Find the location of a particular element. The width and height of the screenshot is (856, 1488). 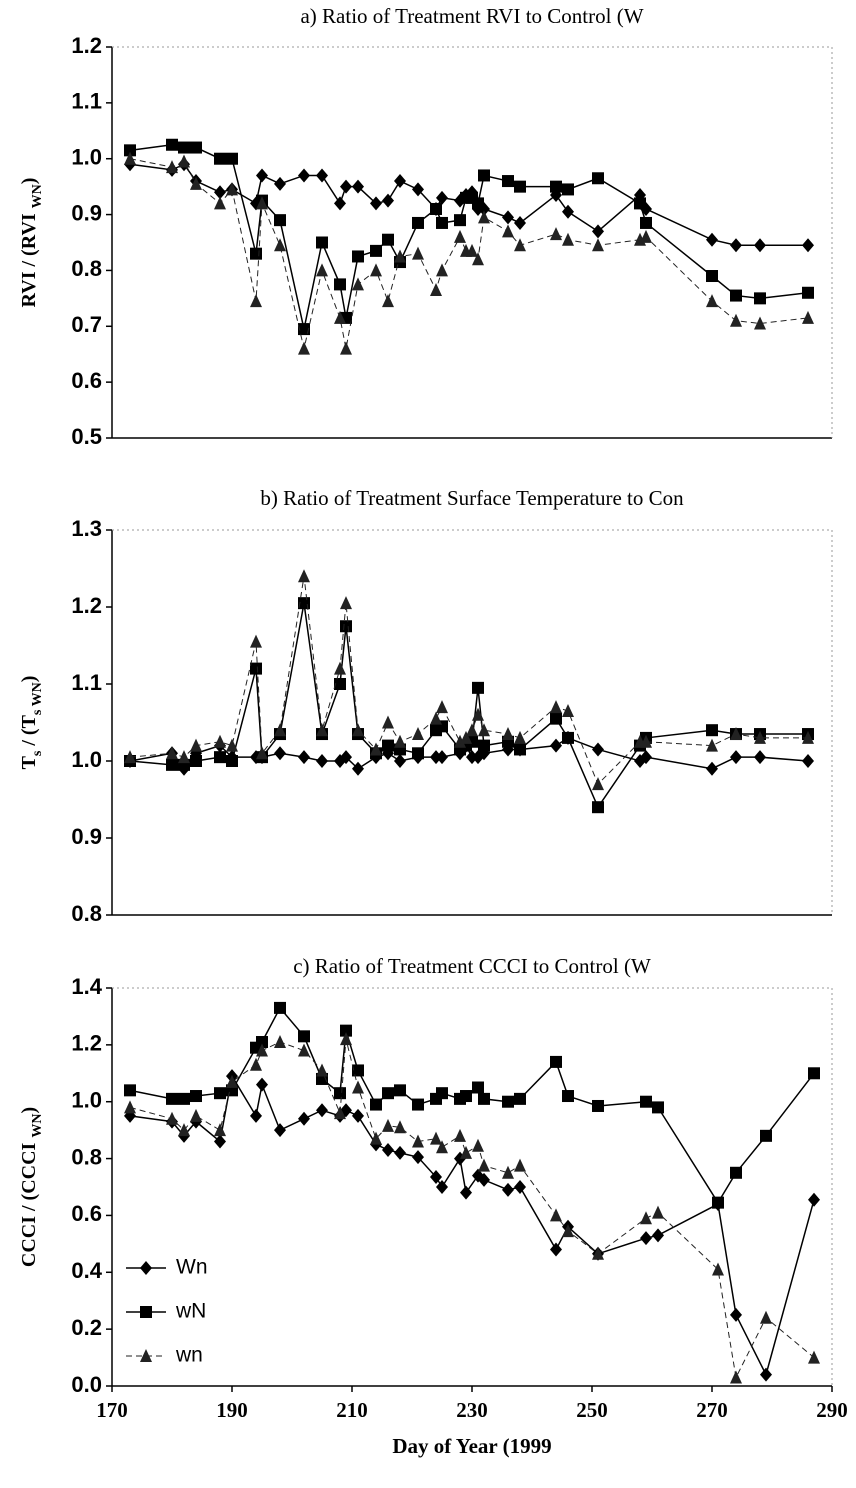

y-tick-label: 1.1 is located at coordinates (86, 101).